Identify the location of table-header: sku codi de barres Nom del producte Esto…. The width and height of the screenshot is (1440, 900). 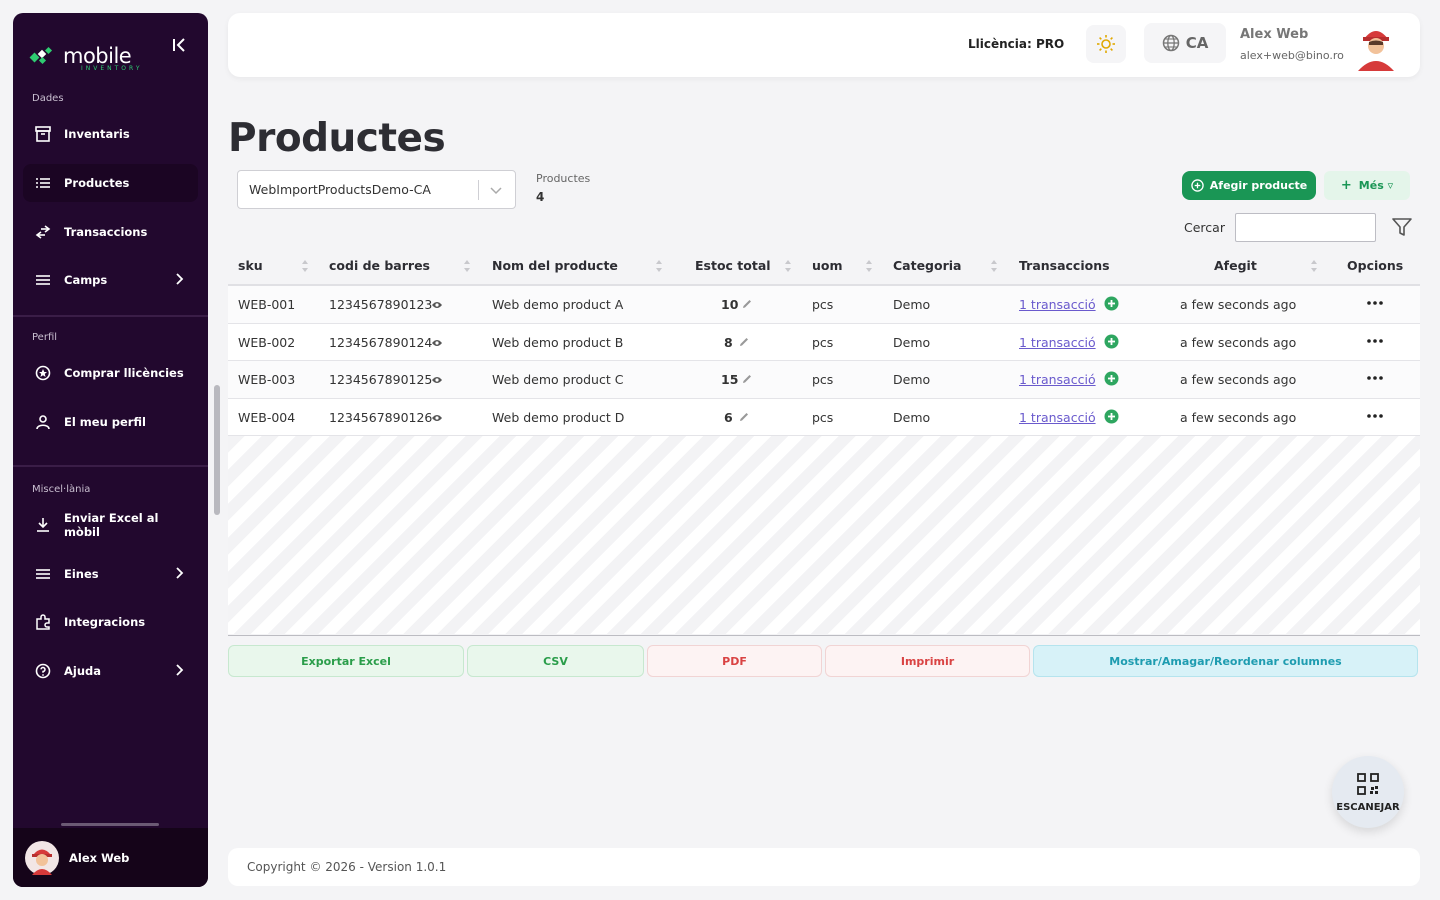
(824, 267).